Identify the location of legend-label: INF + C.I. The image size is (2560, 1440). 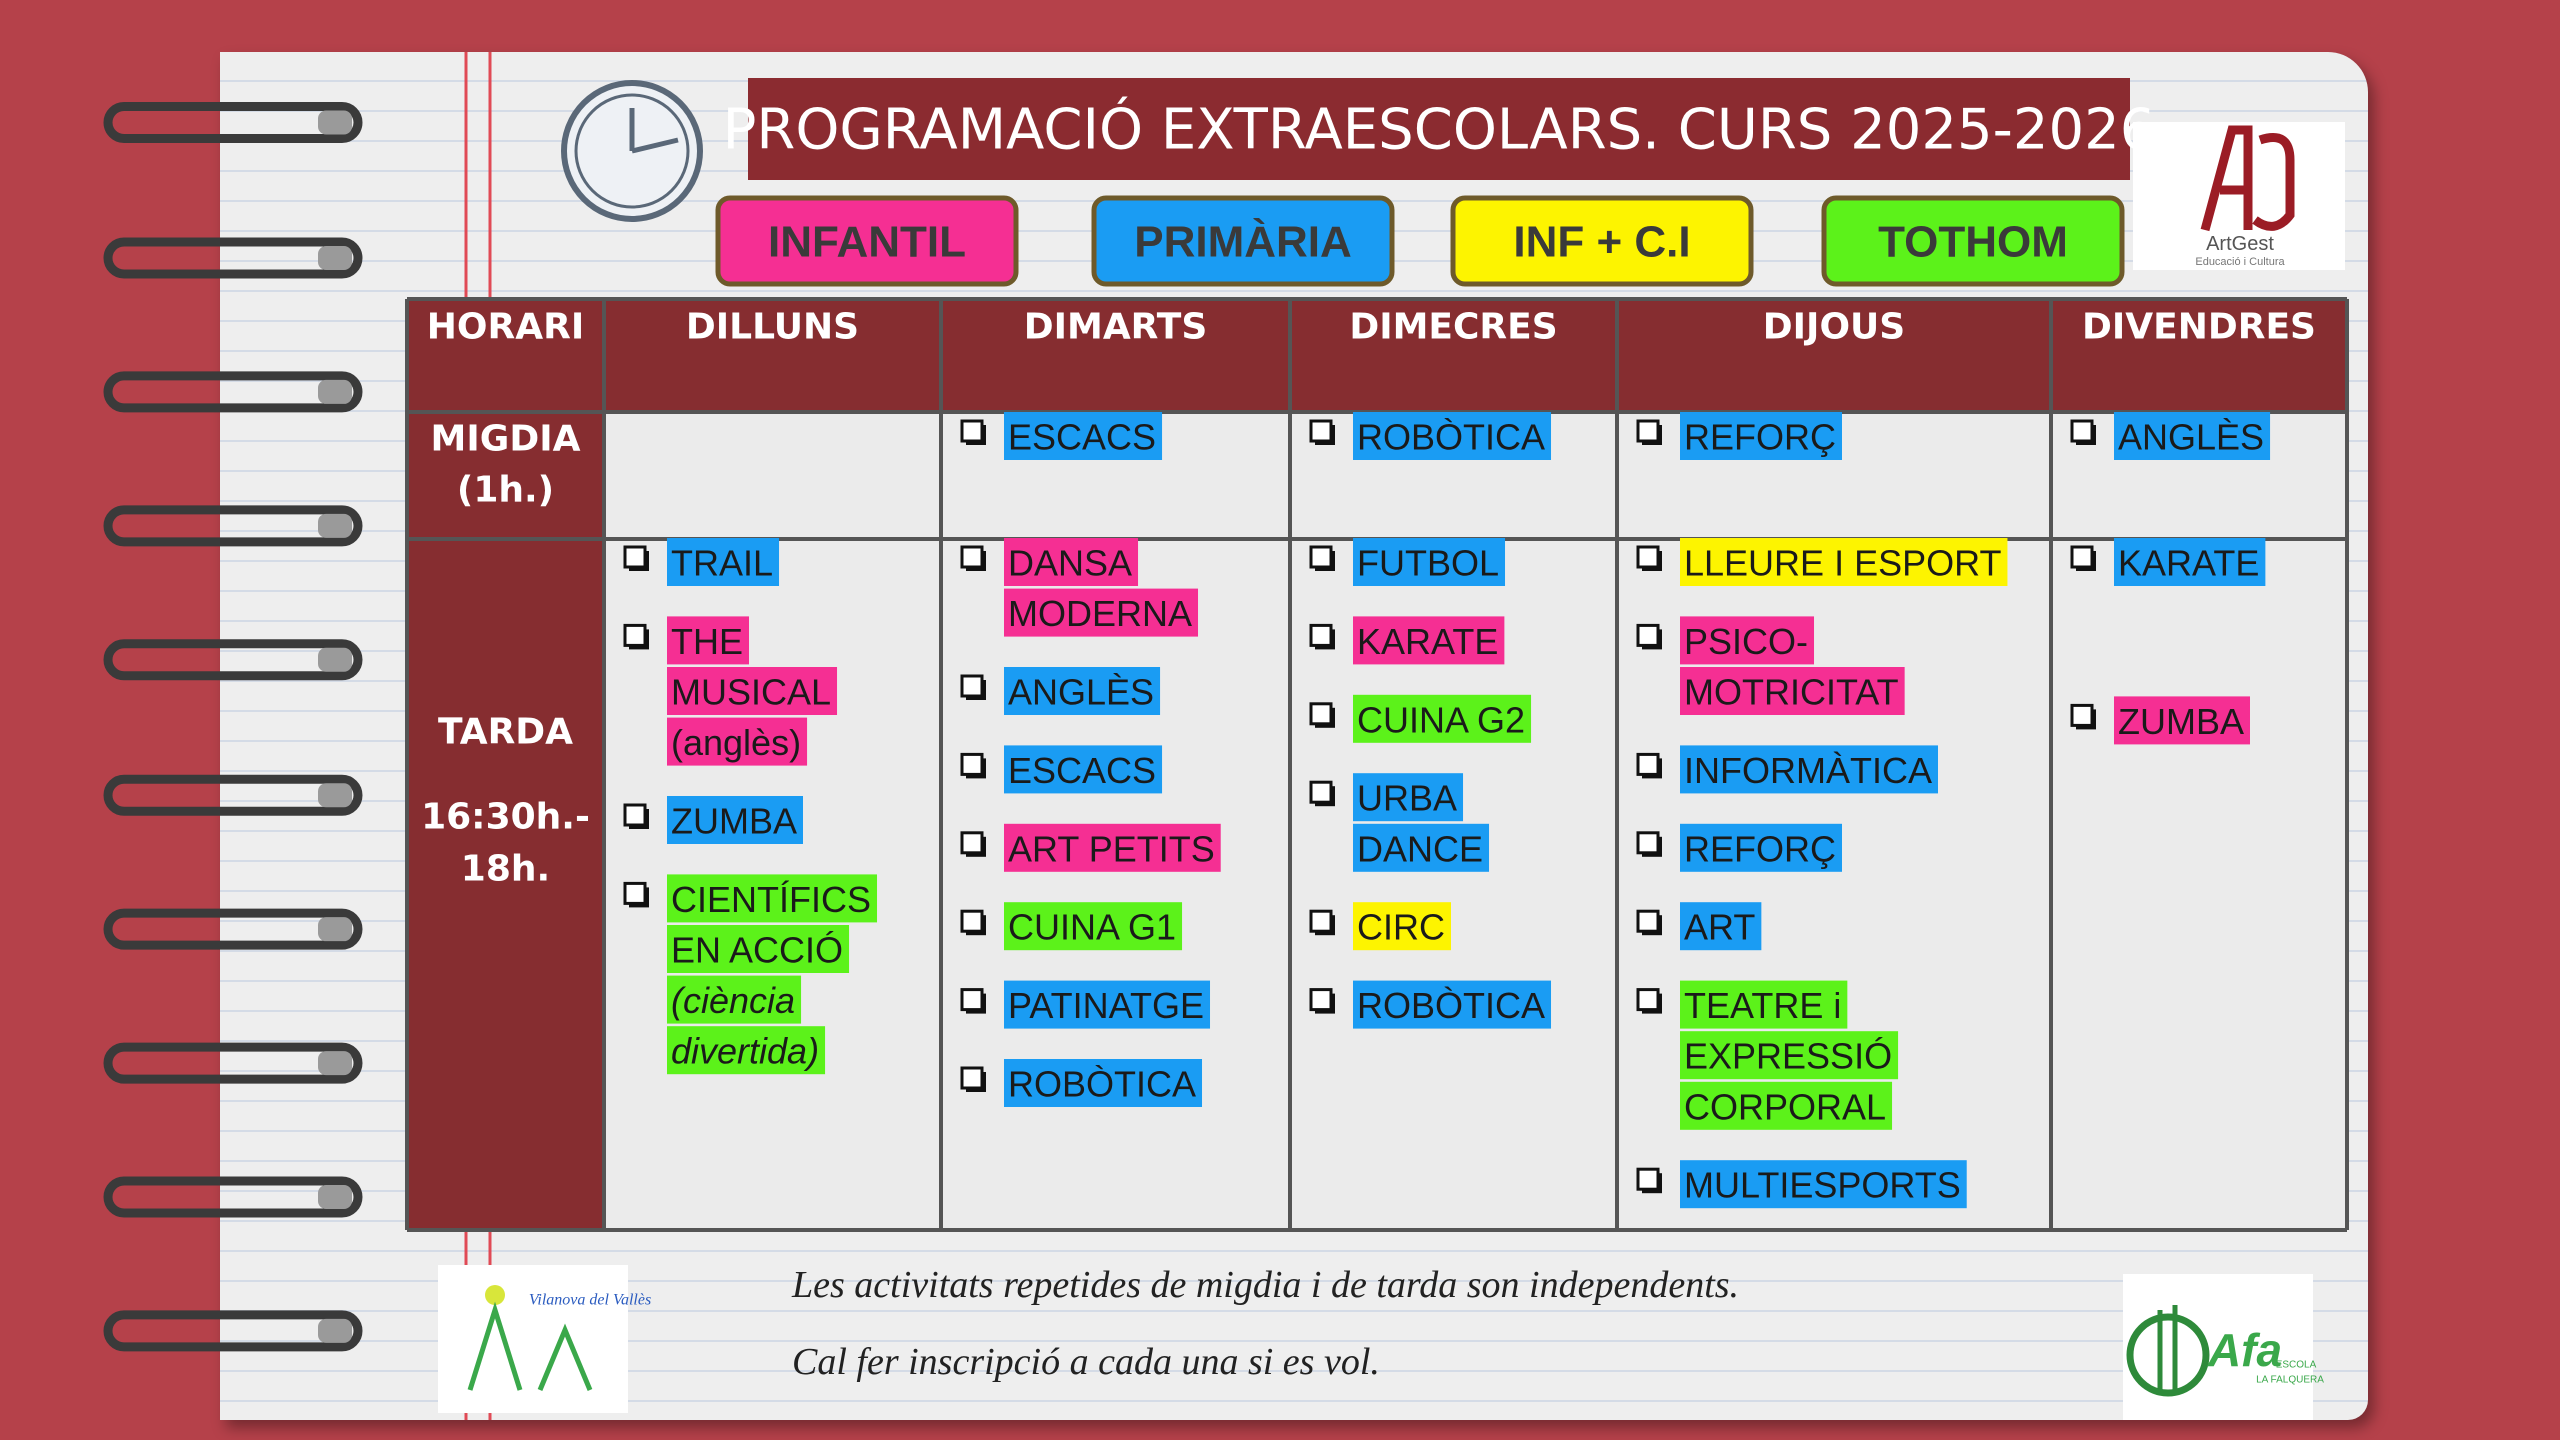
(1601, 242).